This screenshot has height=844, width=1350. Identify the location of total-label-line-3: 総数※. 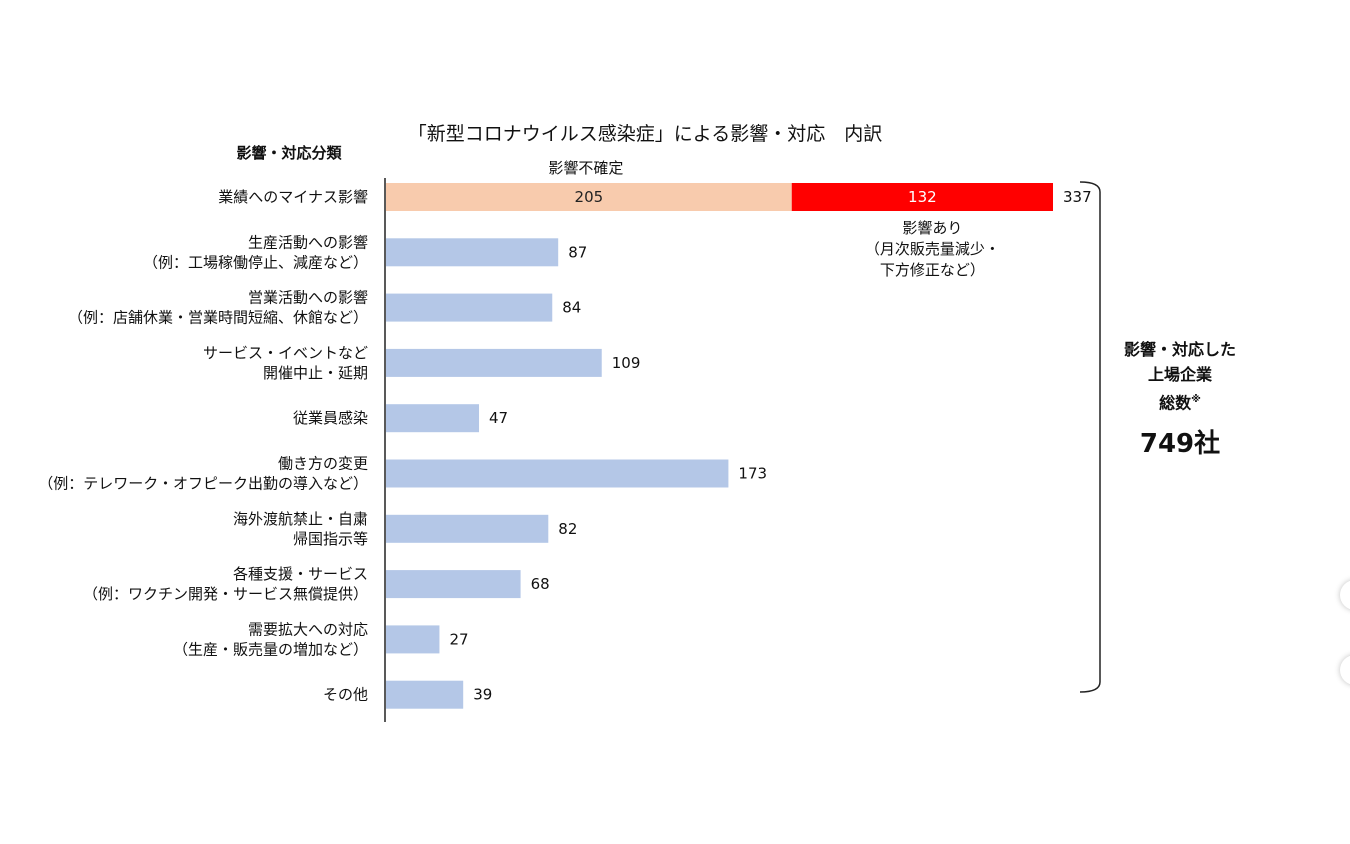
(1180, 401).